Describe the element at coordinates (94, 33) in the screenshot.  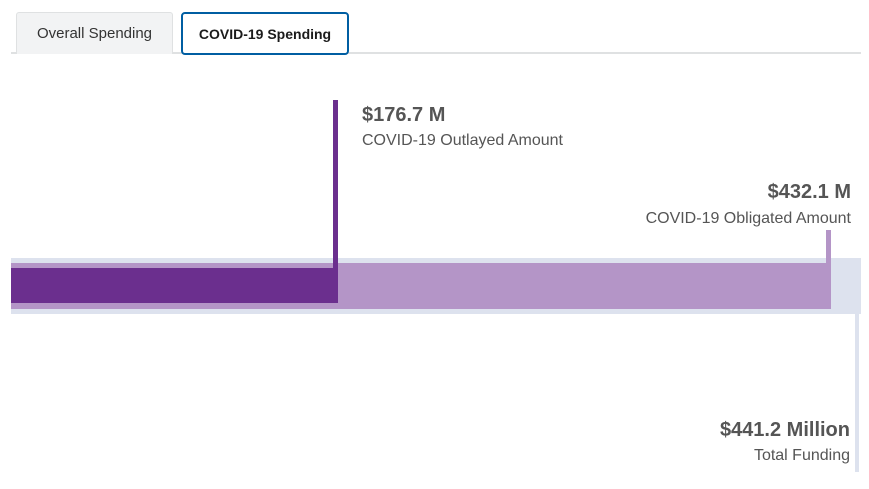
I see `tab-overall-spending: Overall Spending` at that location.